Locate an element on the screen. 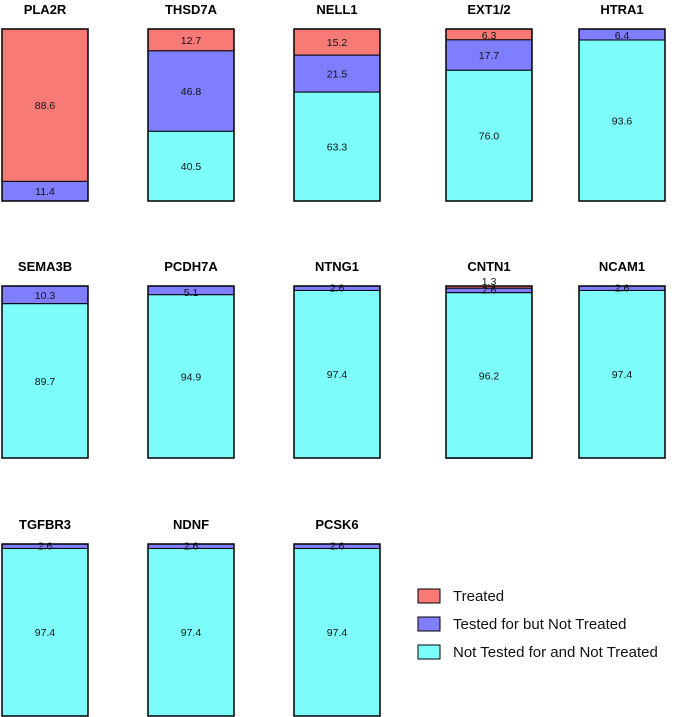 This screenshot has height=717, width=676. data-label-not-tested: 76.0 is located at coordinates (489, 137).